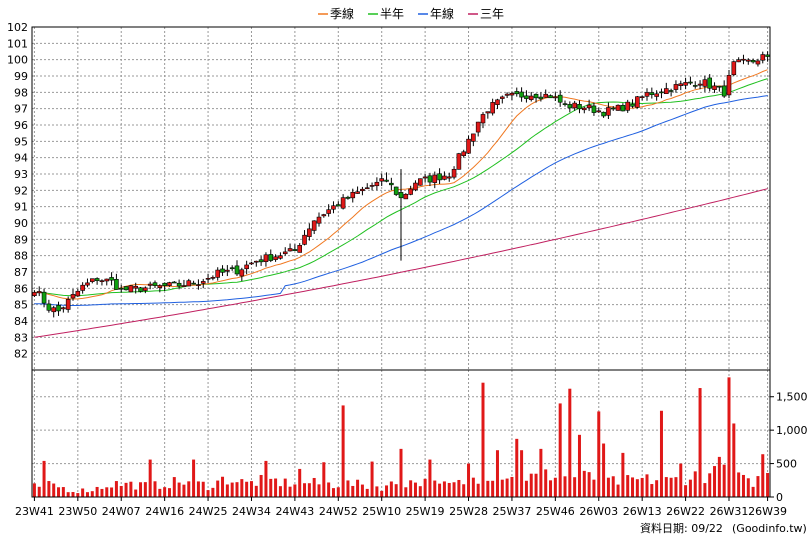 This screenshot has width=808, height=540. Describe the element at coordinates (77, 511) in the screenshot. I see `x-tick-label: 23W50` at that location.